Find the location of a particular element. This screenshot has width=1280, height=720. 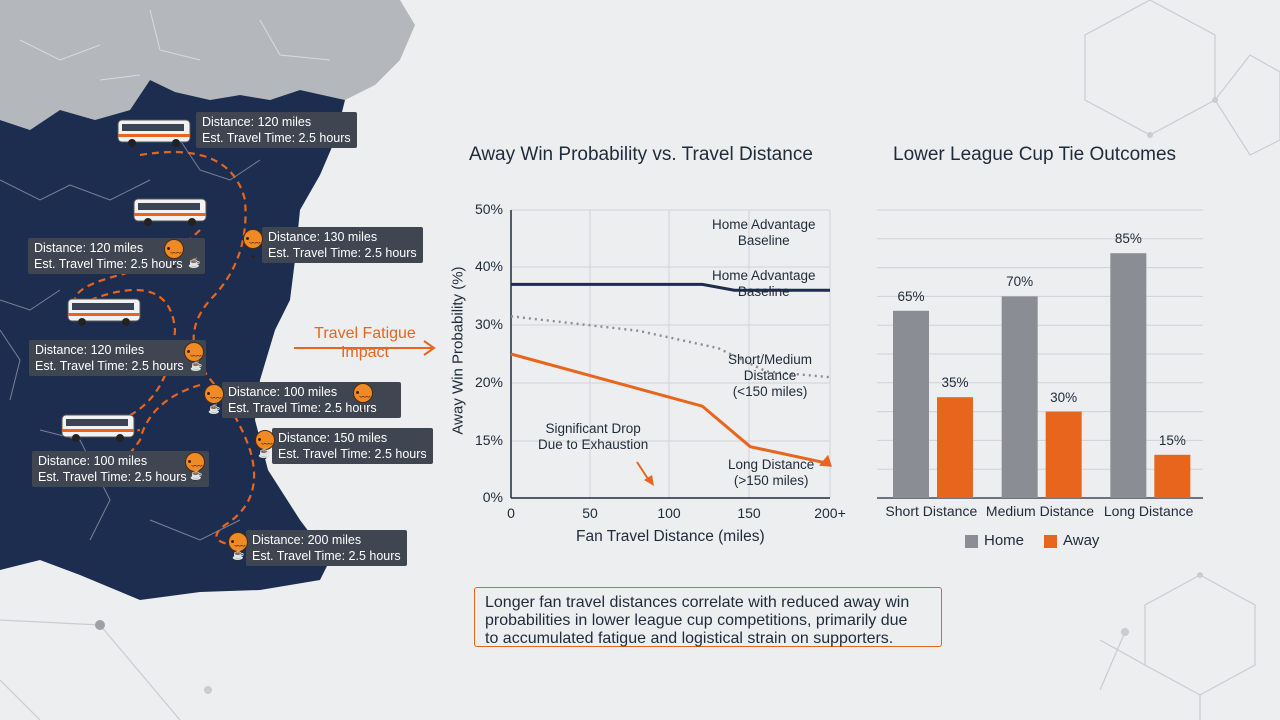

bar-value-label: 70% is located at coordinates (1020, 282).